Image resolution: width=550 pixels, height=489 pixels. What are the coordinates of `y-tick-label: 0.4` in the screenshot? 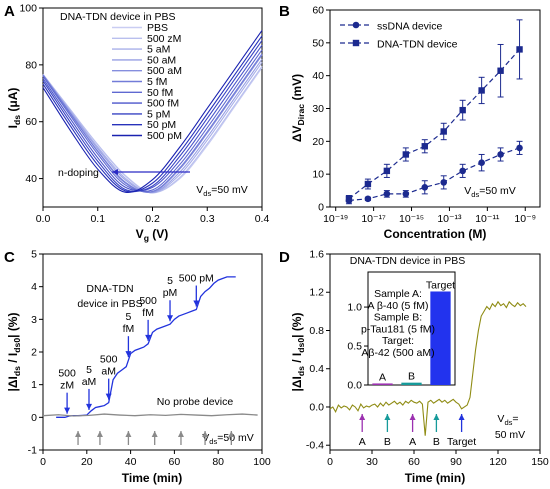 It's located at (316, 369).